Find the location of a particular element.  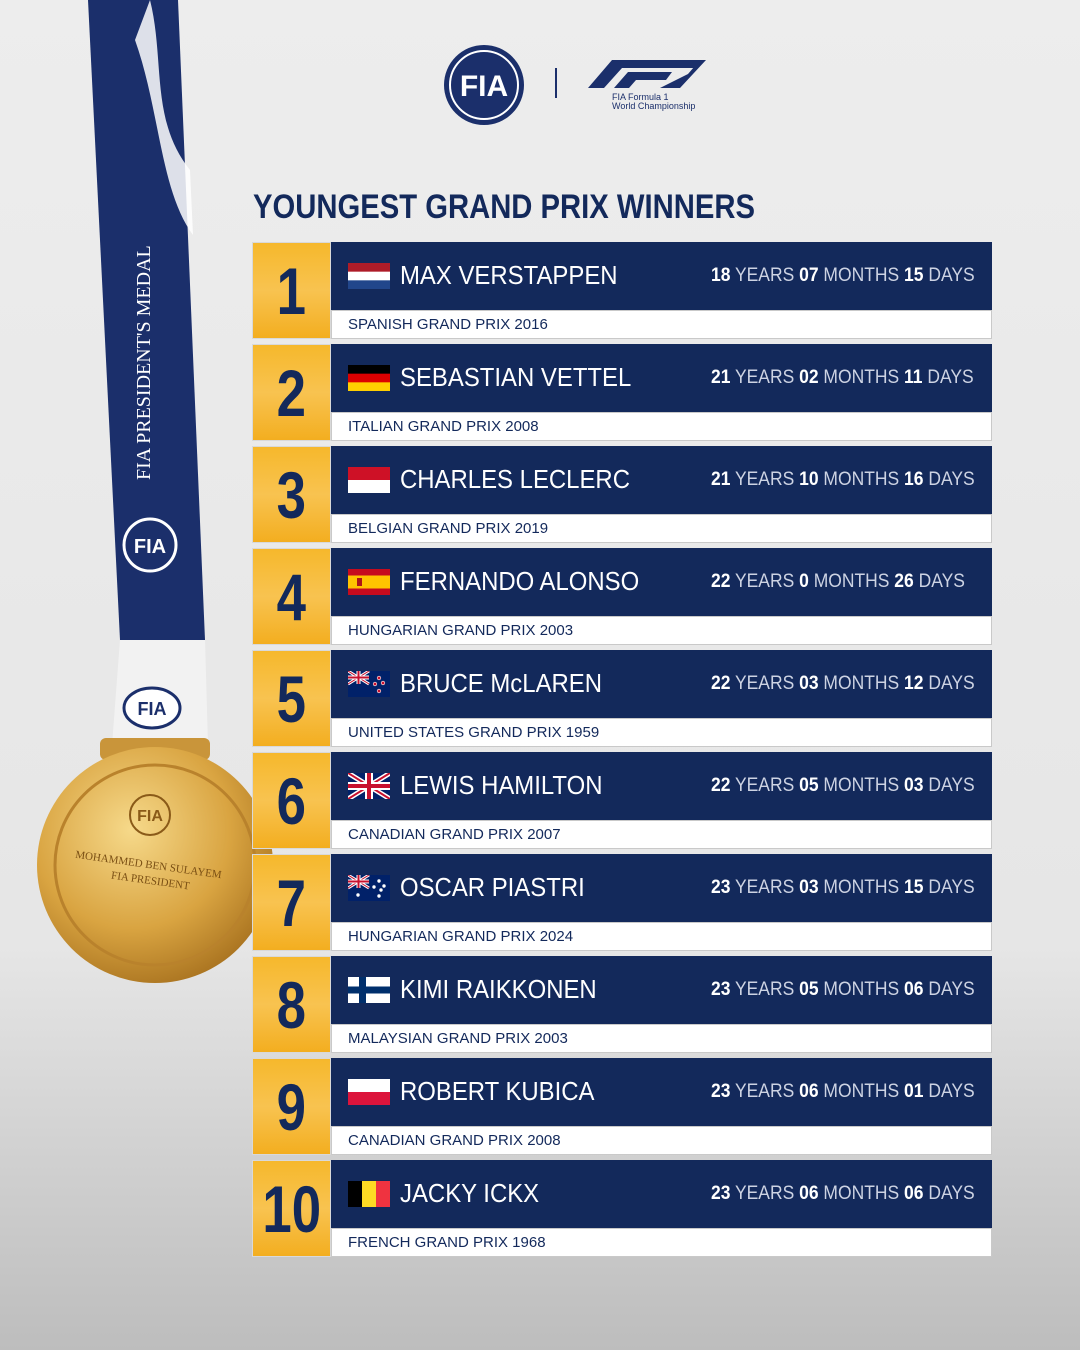

driver-name: ROBERT KUBICA is located at coordinates (497, 1091).